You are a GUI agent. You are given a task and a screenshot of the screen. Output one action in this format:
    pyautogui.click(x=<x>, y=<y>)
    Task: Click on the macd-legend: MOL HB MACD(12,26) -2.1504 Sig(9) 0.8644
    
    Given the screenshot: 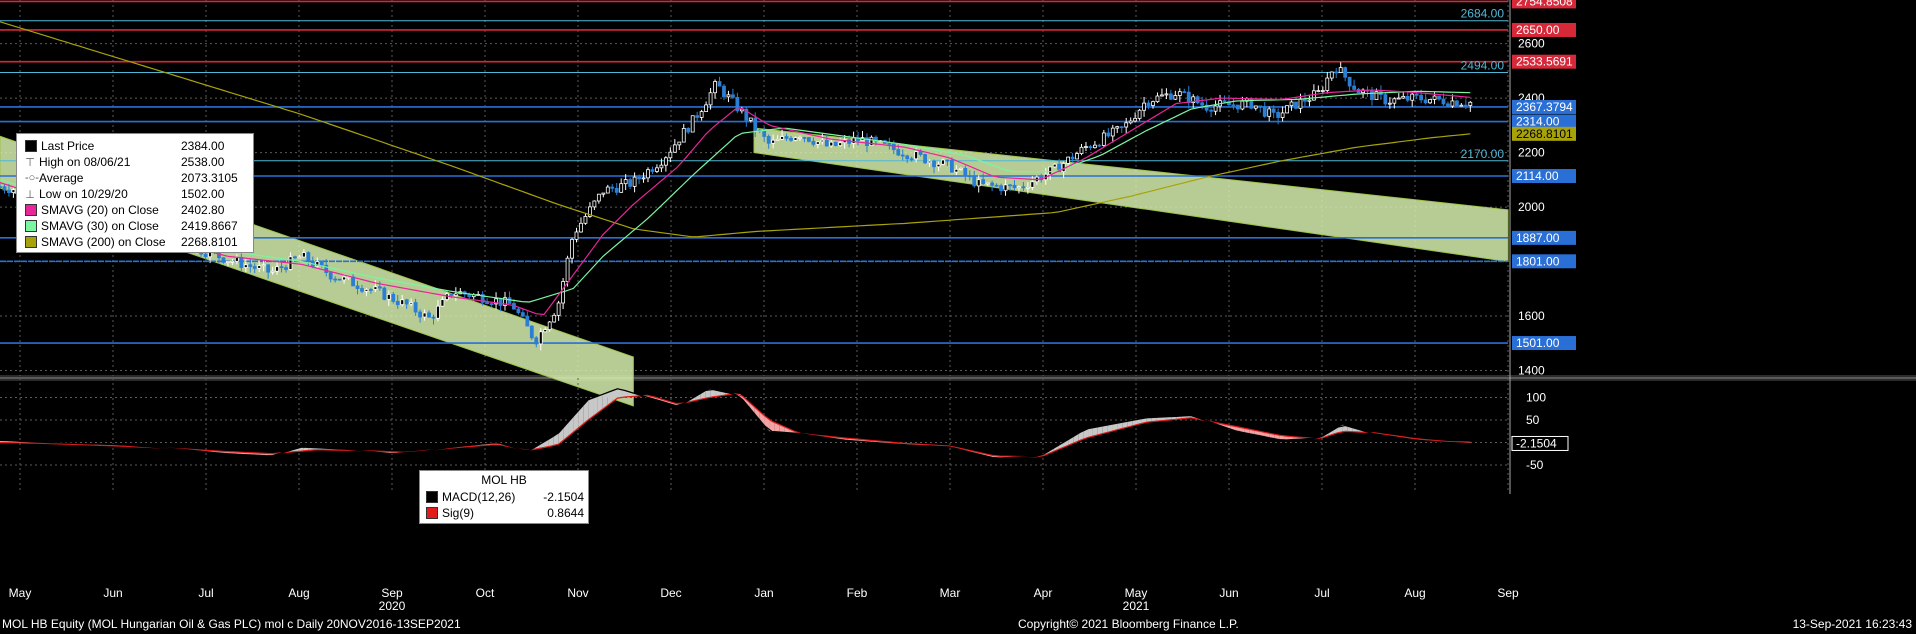 What is the action you would take?
    pyautogui.click(x=504, y=497)
    